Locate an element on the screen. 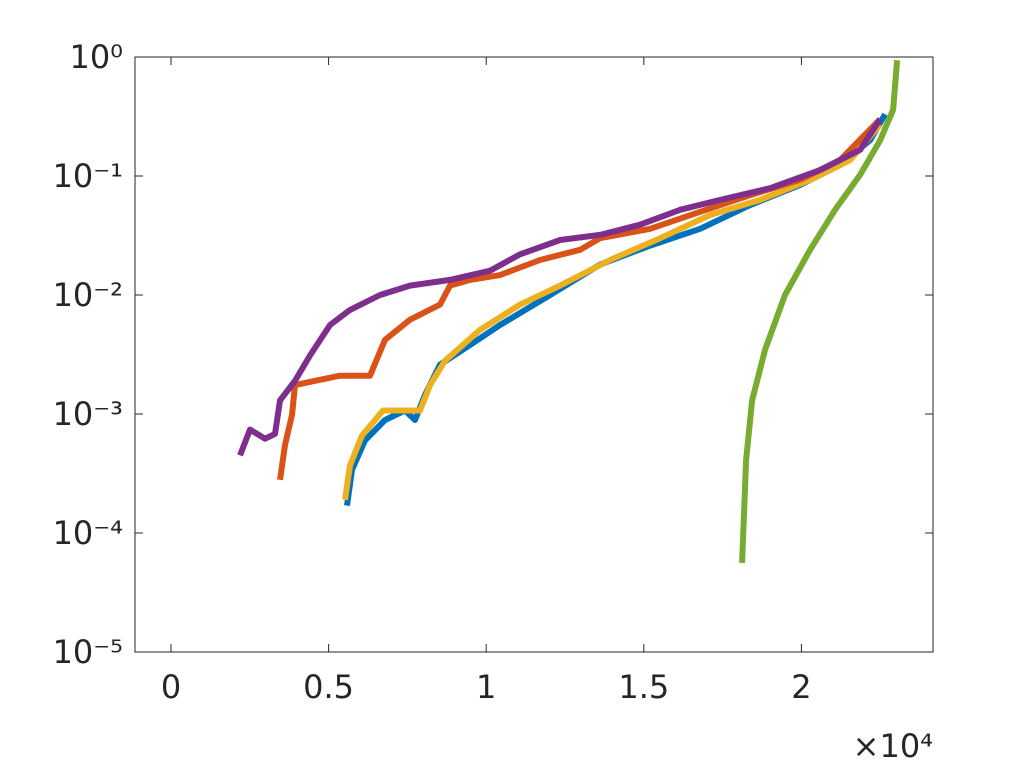 The width and height of the screenshot is (1032, 766). y-tick-label: 10⁻⁴ is located at coordinates (88, 533).